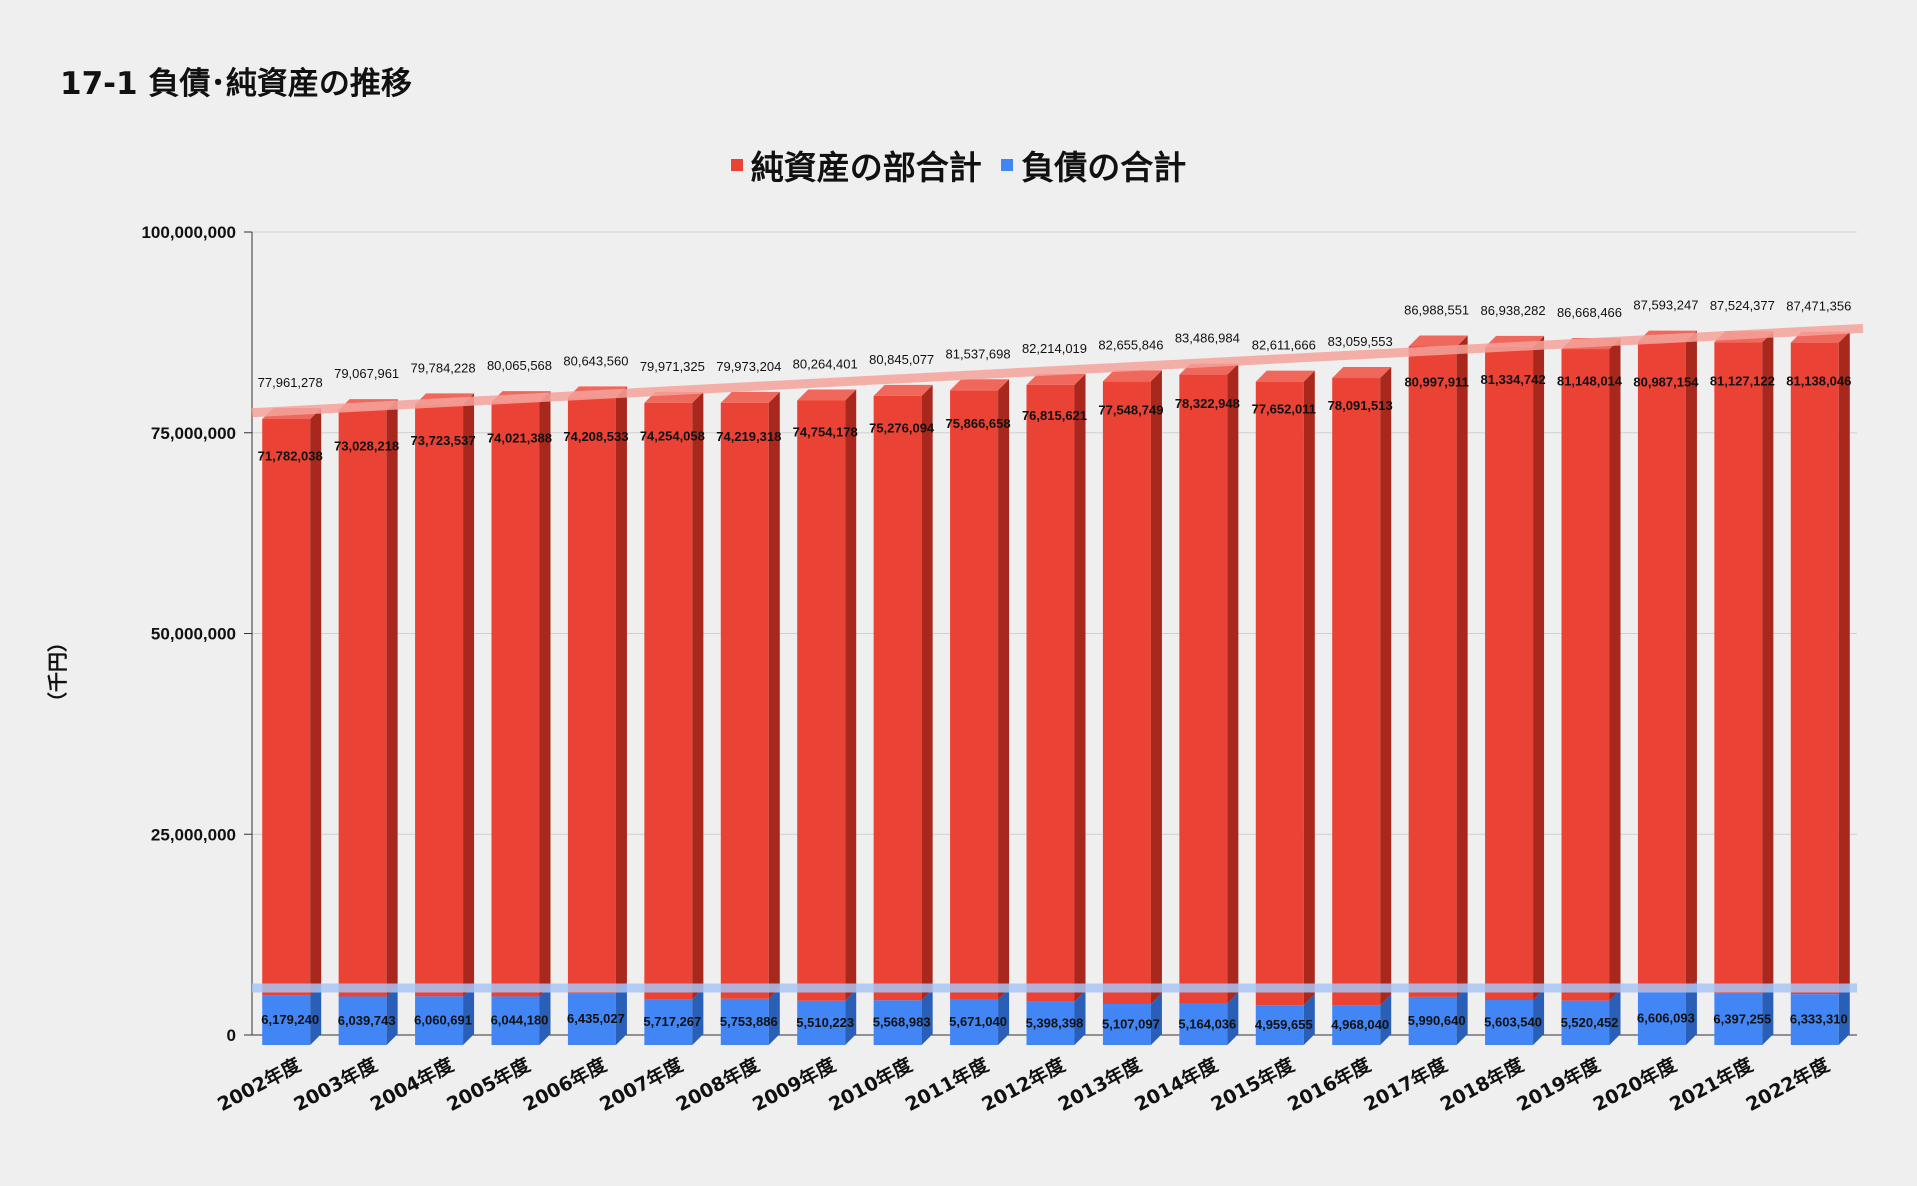 The height and width of the screenshot is (1186, 1917). Describe the element at coordinates (642, 1084) in the screenshot. I see `x-tick-label-5: 2007年度` at that location.